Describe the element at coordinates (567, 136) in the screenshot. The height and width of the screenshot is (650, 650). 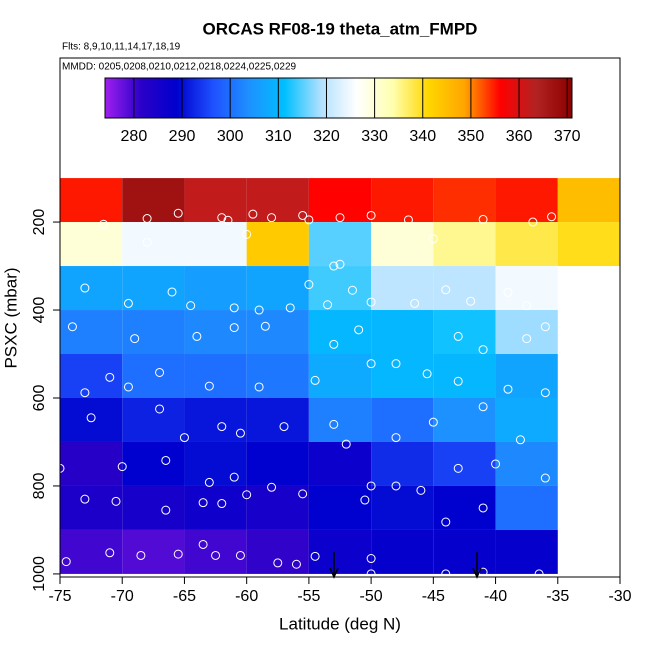
I see `colorbar-tick-label: 370` at that location.